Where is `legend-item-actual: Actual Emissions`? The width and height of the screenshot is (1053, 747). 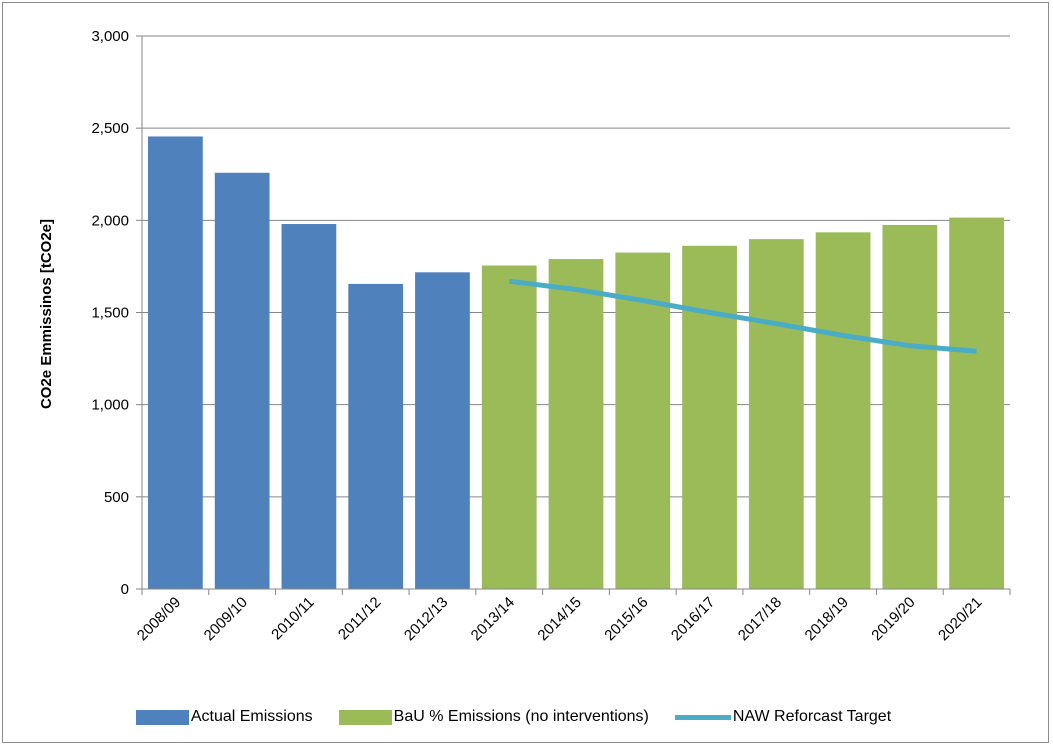
legend-item-actual: Actual Emissions is located at coordinates (224, 717).